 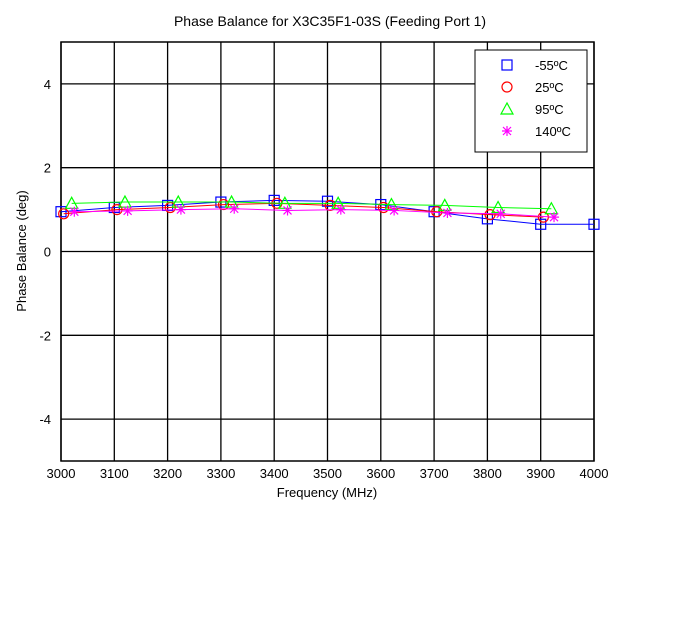 What do you see at coordinates (434, 473) in the screenshot?
I see `x-tick-label-7: 3700` at bounding box center [434, 473].